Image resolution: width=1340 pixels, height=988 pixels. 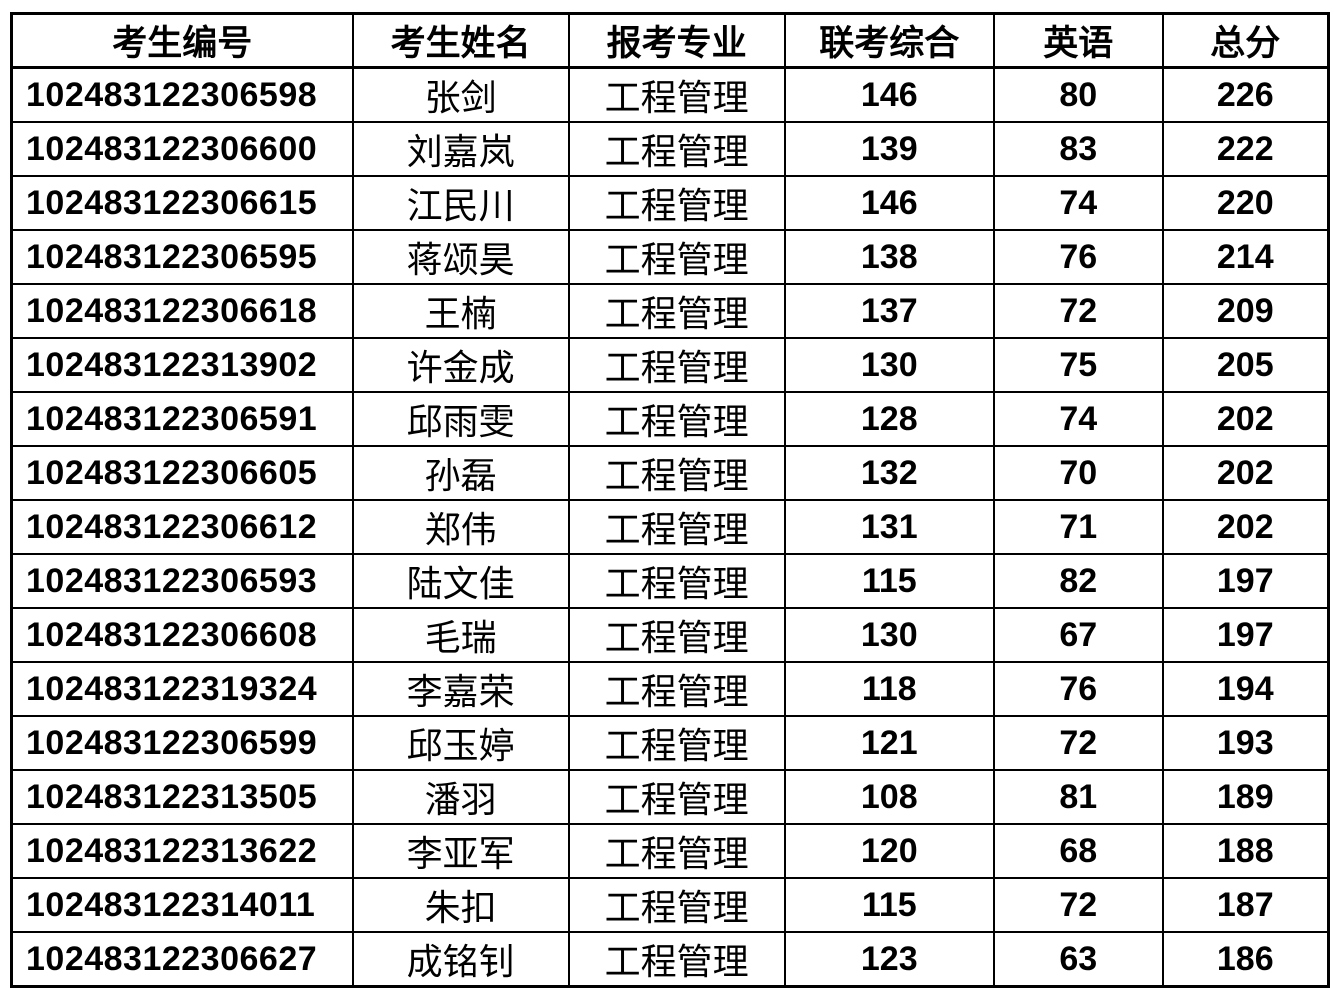 I want to click on column-header-name: 考生姓名, so click(x=460, y=40).